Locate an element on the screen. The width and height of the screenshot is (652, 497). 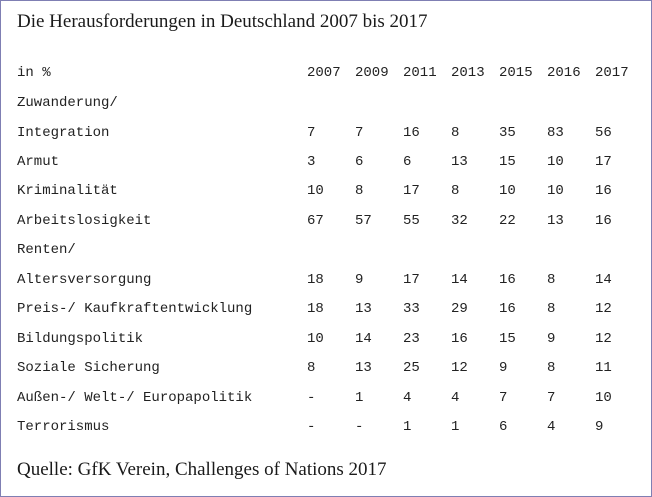
cell-4-2007: 18 is located at coordinates (315, 280).